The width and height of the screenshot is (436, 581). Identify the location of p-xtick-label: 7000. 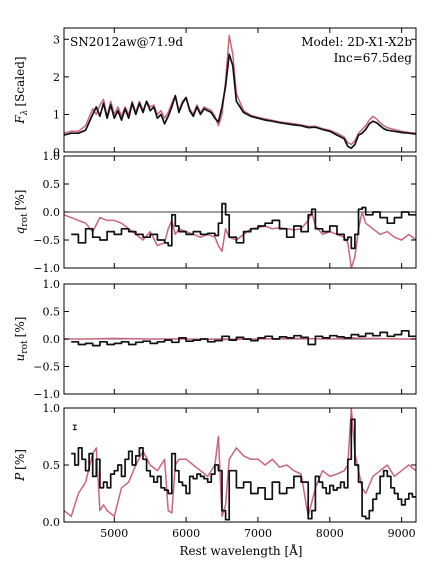
(258, 533).